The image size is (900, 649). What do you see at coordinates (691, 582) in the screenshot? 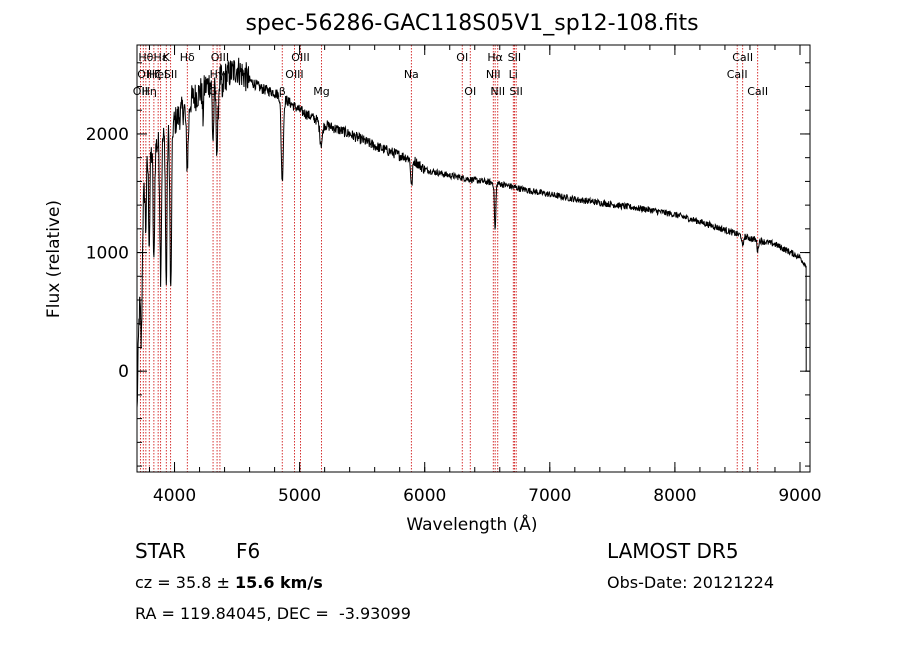
I see `obs-date: Obs-Date: 20121224` at bounding box center [691, 582].